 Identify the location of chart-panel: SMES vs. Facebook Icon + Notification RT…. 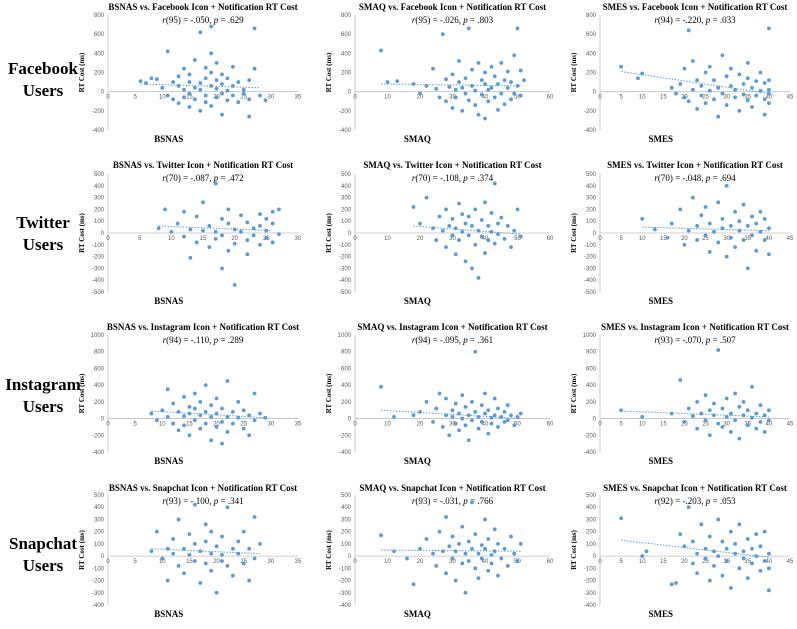
(682, 73).